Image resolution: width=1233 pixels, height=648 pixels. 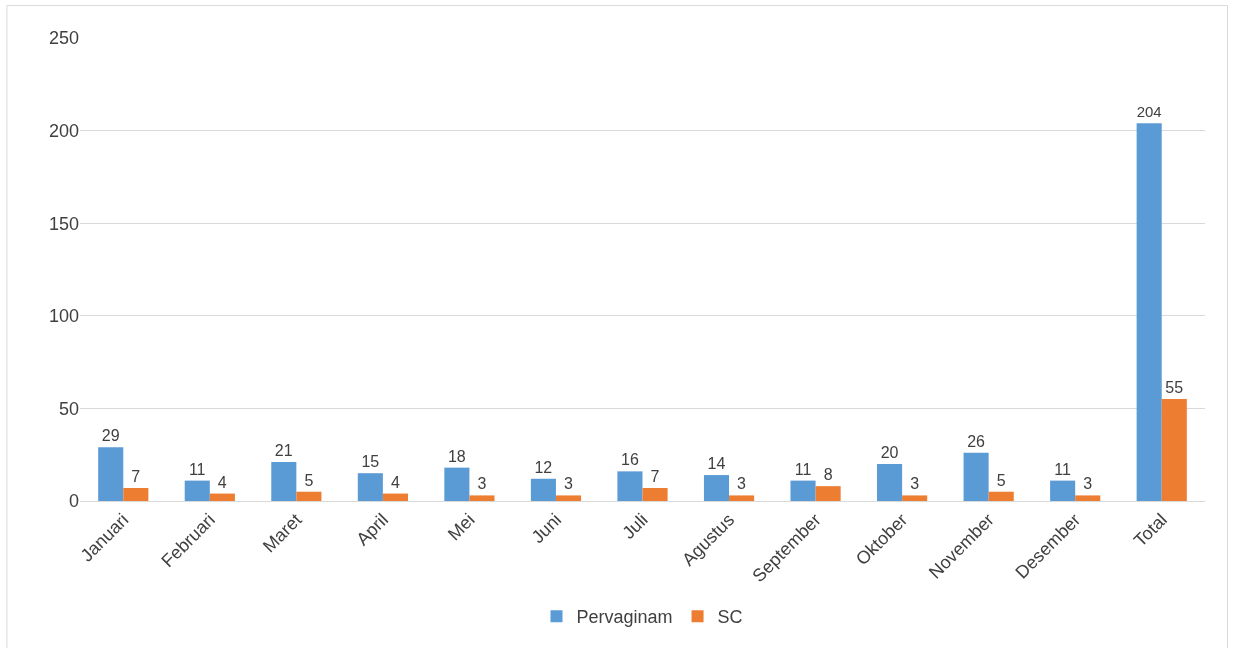 I want to click on data-label: 29, so click(x=110, y=436).